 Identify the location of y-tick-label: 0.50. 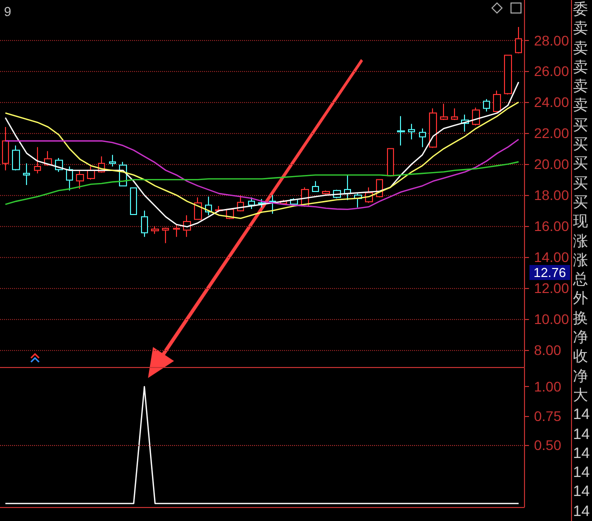
(548, 445).